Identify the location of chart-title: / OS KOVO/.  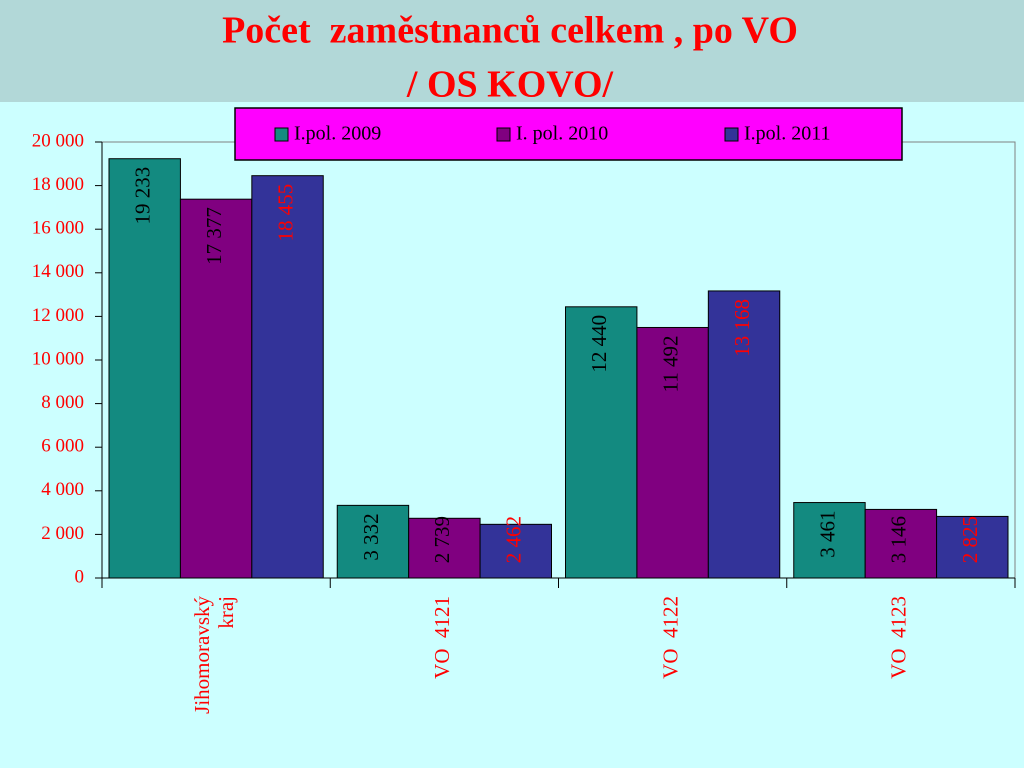
(510, 85).